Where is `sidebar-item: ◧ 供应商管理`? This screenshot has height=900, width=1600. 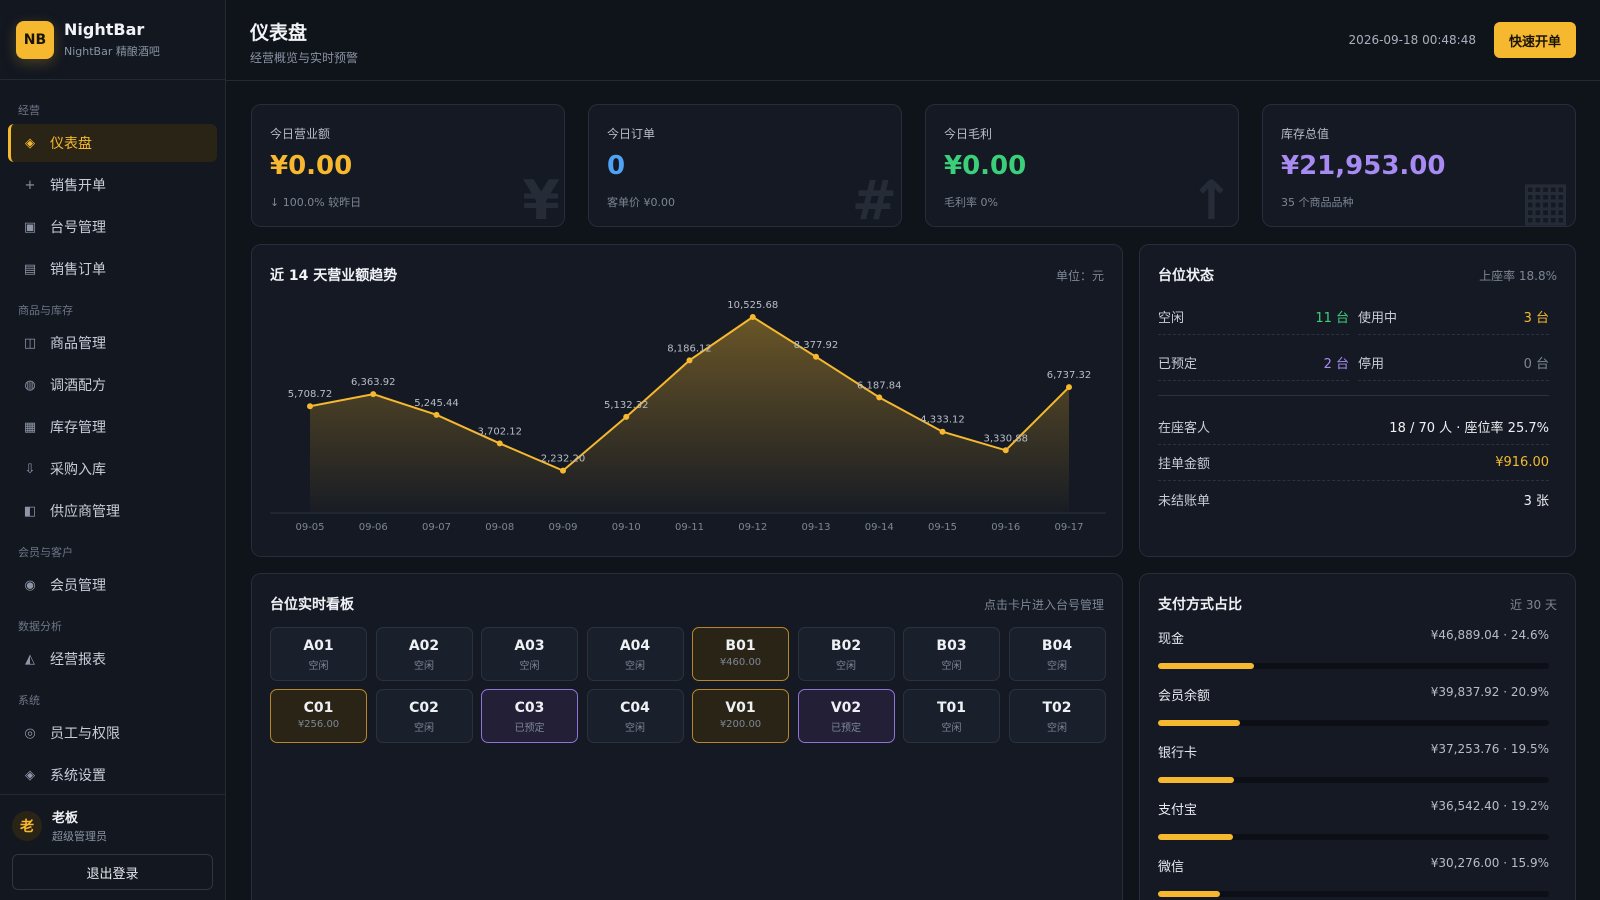
sidebar-item: ◧ 供应商管理 is located at coordinates (112, 511).